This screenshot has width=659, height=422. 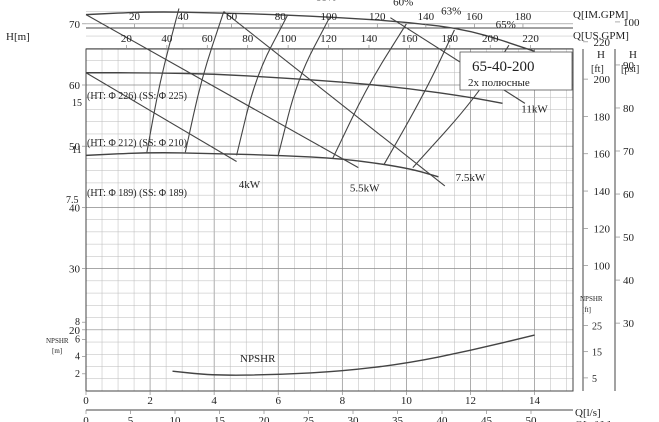 What do you see at coordinates (328, 39) in the screenshot?
I see `tick-label-us: 120` at bounding box center [328, 39].